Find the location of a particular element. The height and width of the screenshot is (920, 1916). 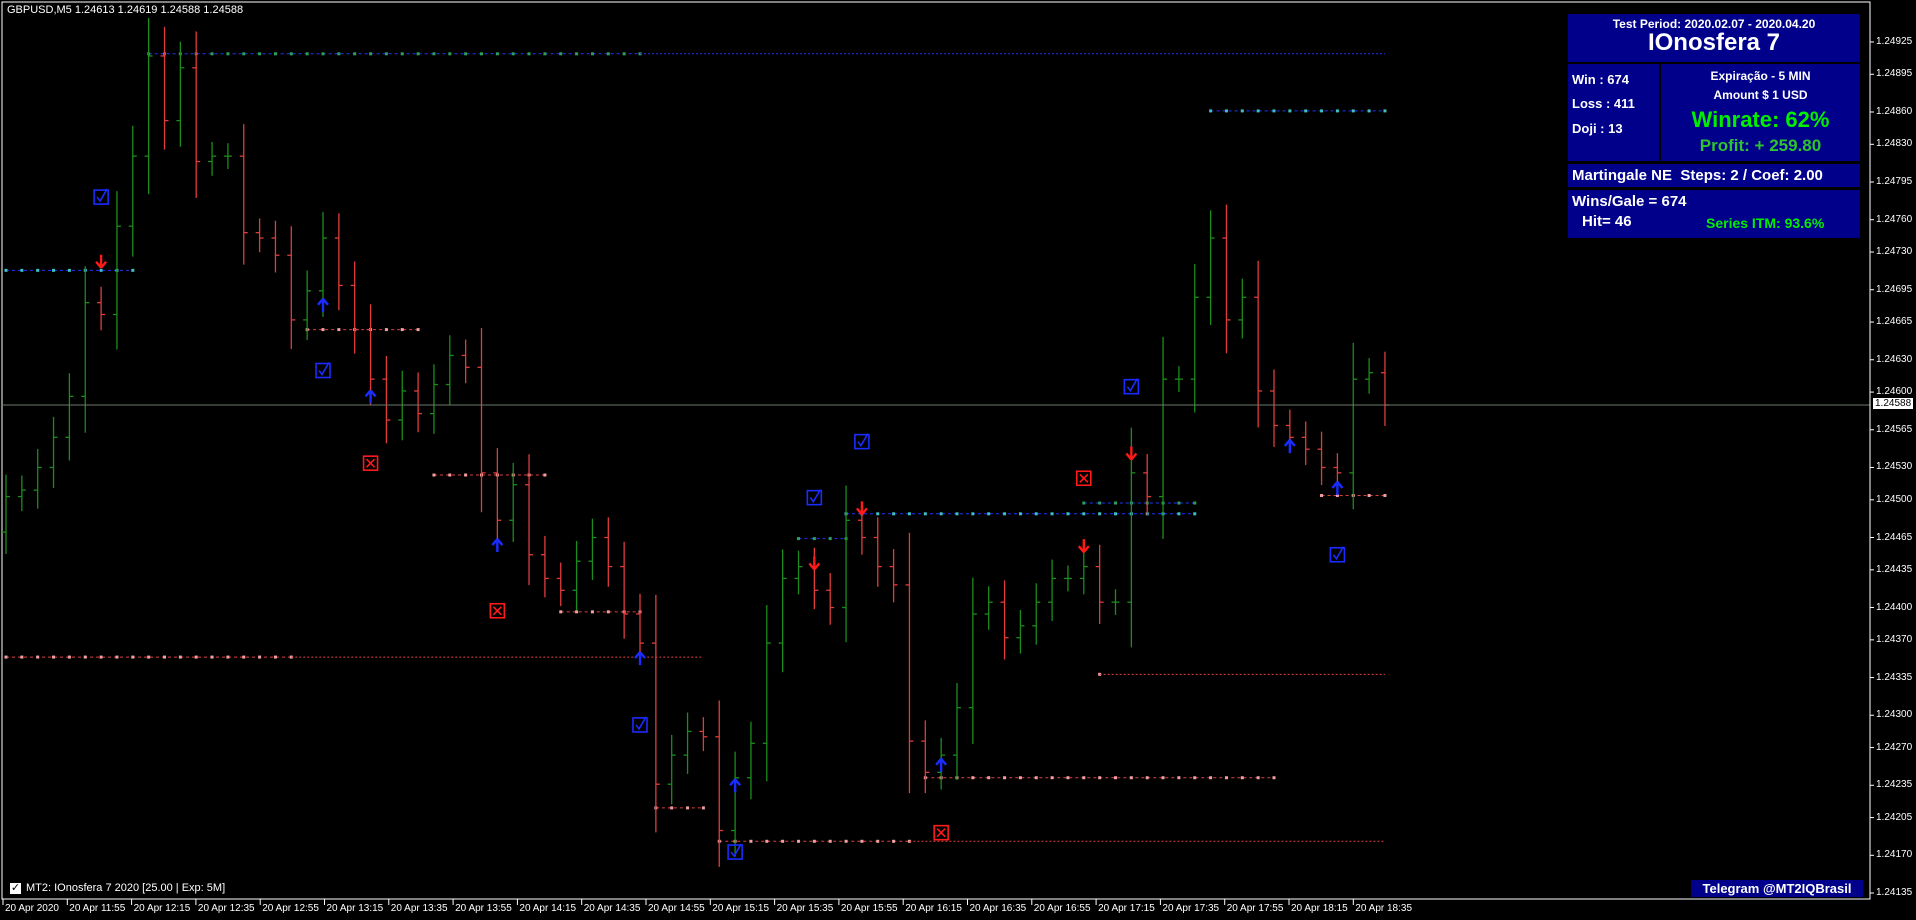

panel-stats-box: Win : 674 Loss : 411 Doji : 13 is located at coordinates (1613, 112).